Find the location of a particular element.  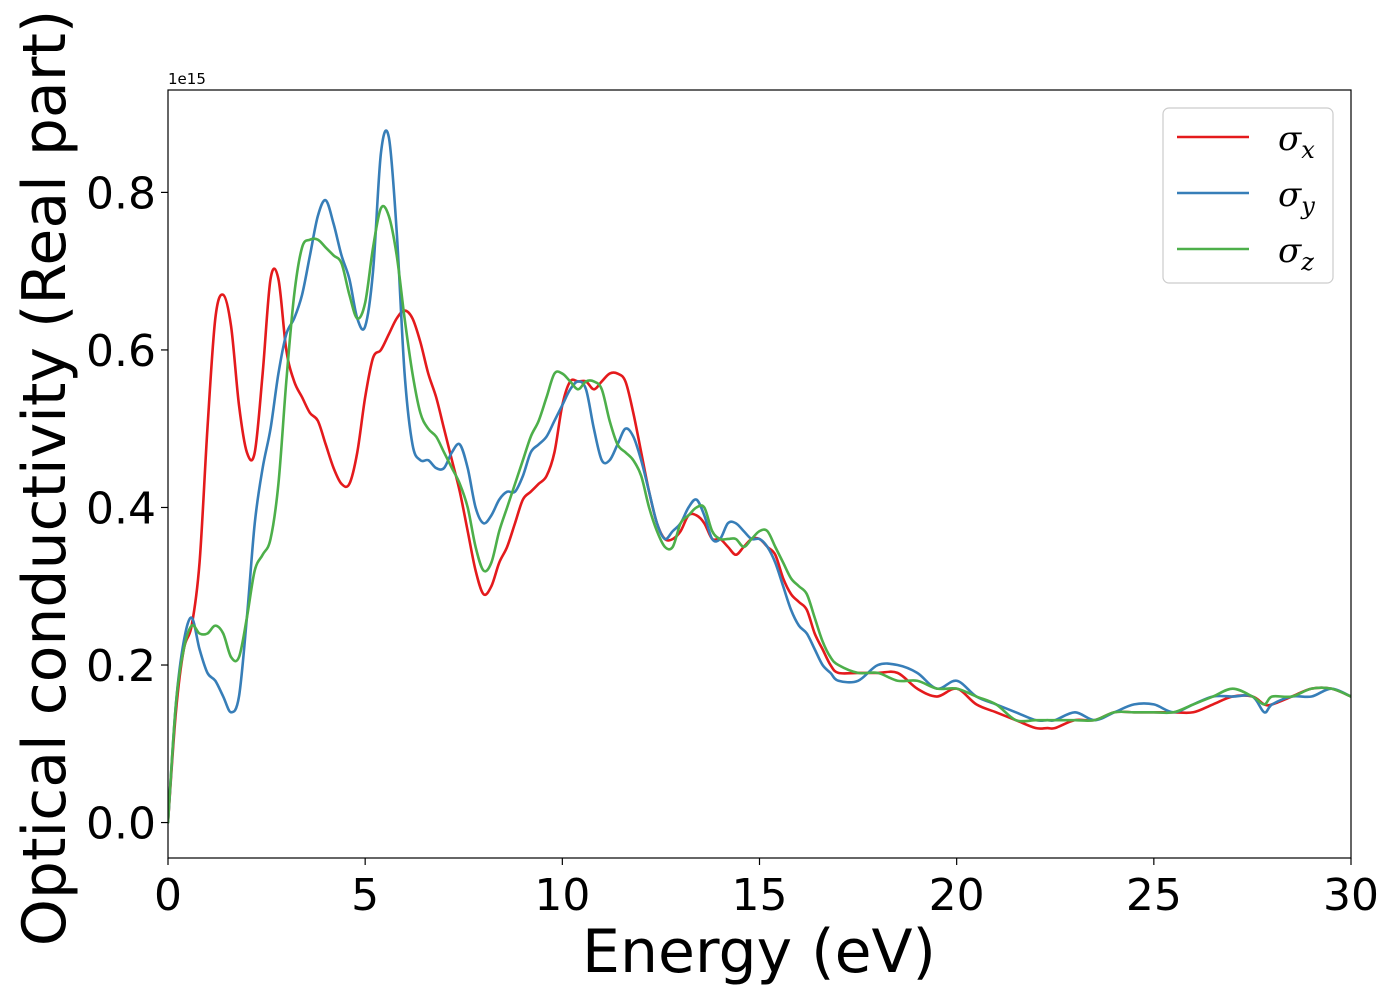

x-tick-label: 15 is located at coordinates (760, 895).